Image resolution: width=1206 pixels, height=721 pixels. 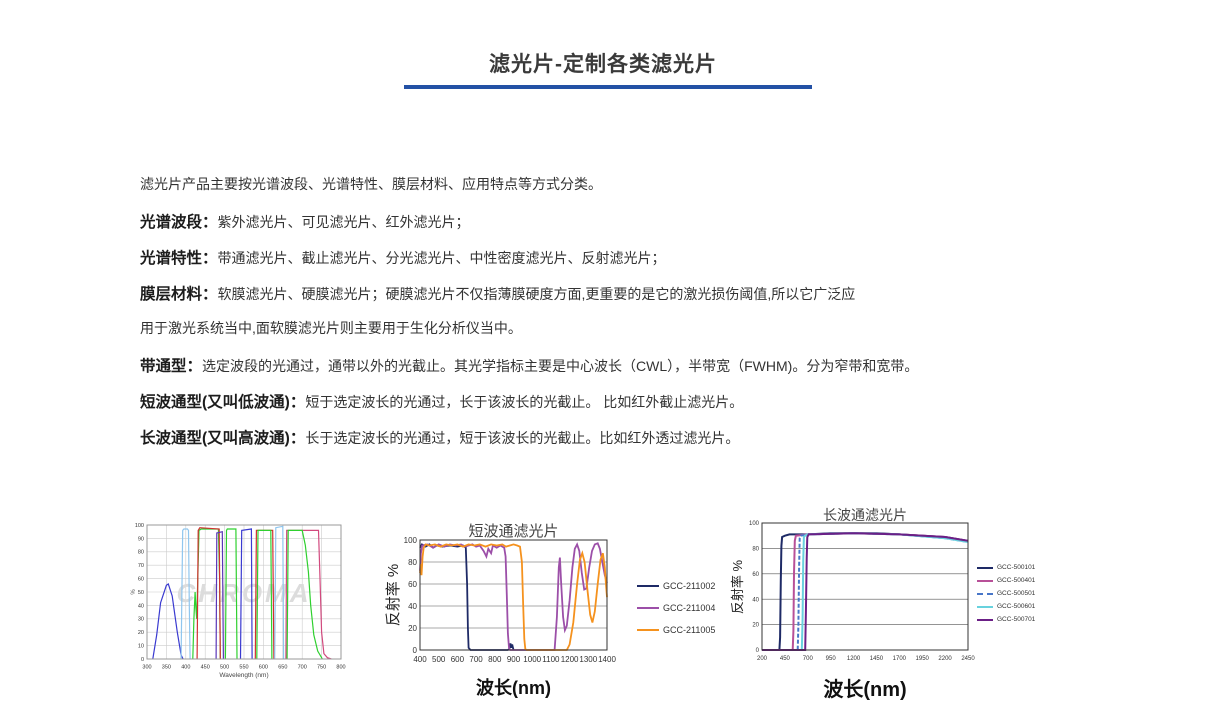 I want to click on y-axis-label: 反射率 %, so click(x=393, y=595).